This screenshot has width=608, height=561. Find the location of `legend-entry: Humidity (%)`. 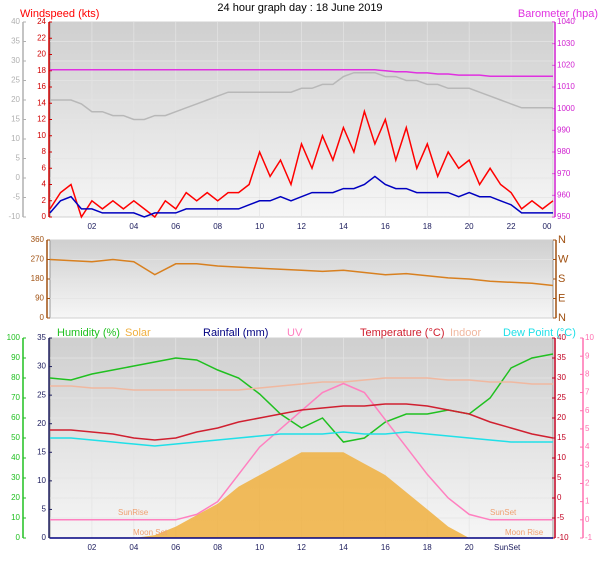

legend-entry: Humidity (%) is located at coordinates (88, 333).